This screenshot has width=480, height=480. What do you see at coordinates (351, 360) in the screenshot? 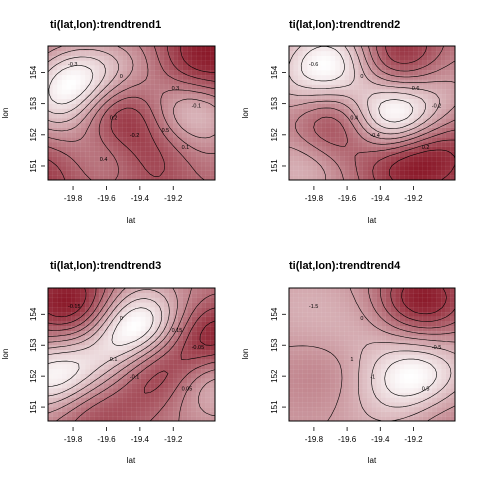
I see `contour-label: 1` at bounding box center [351, 360].